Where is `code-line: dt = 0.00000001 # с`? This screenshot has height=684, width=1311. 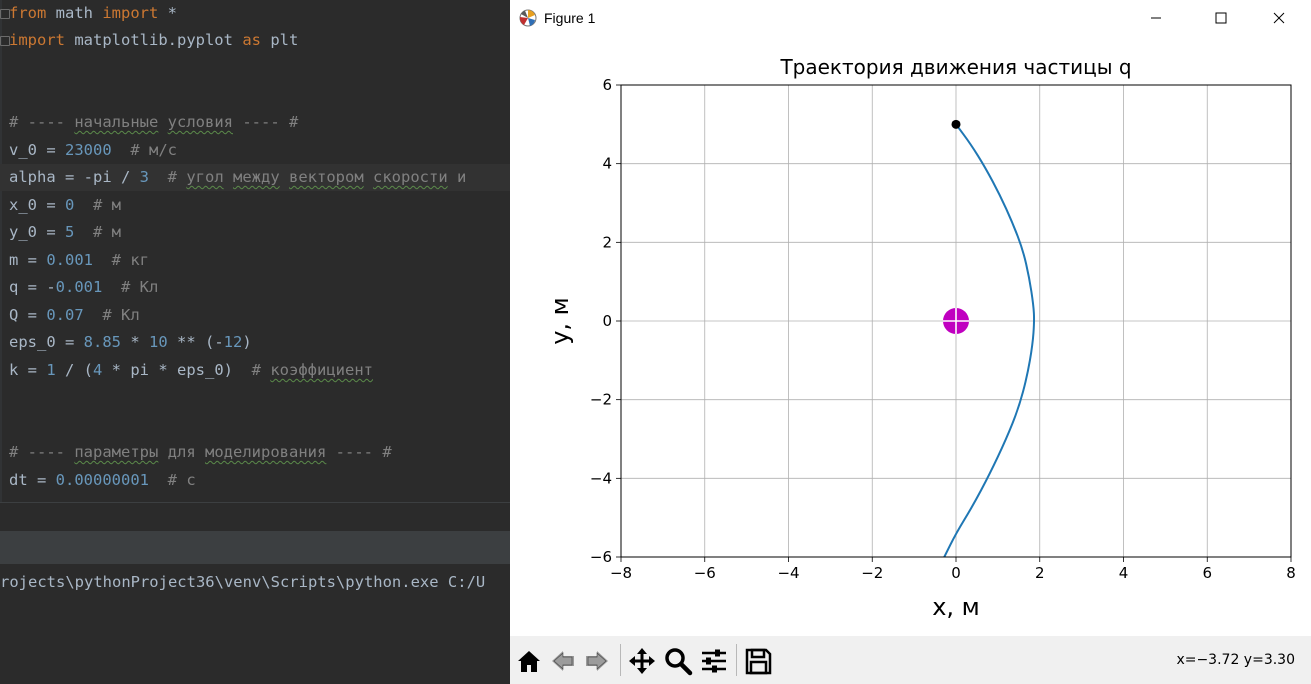
code-line: dt = 0.00000001 # с is located at coordinates (102, 480).